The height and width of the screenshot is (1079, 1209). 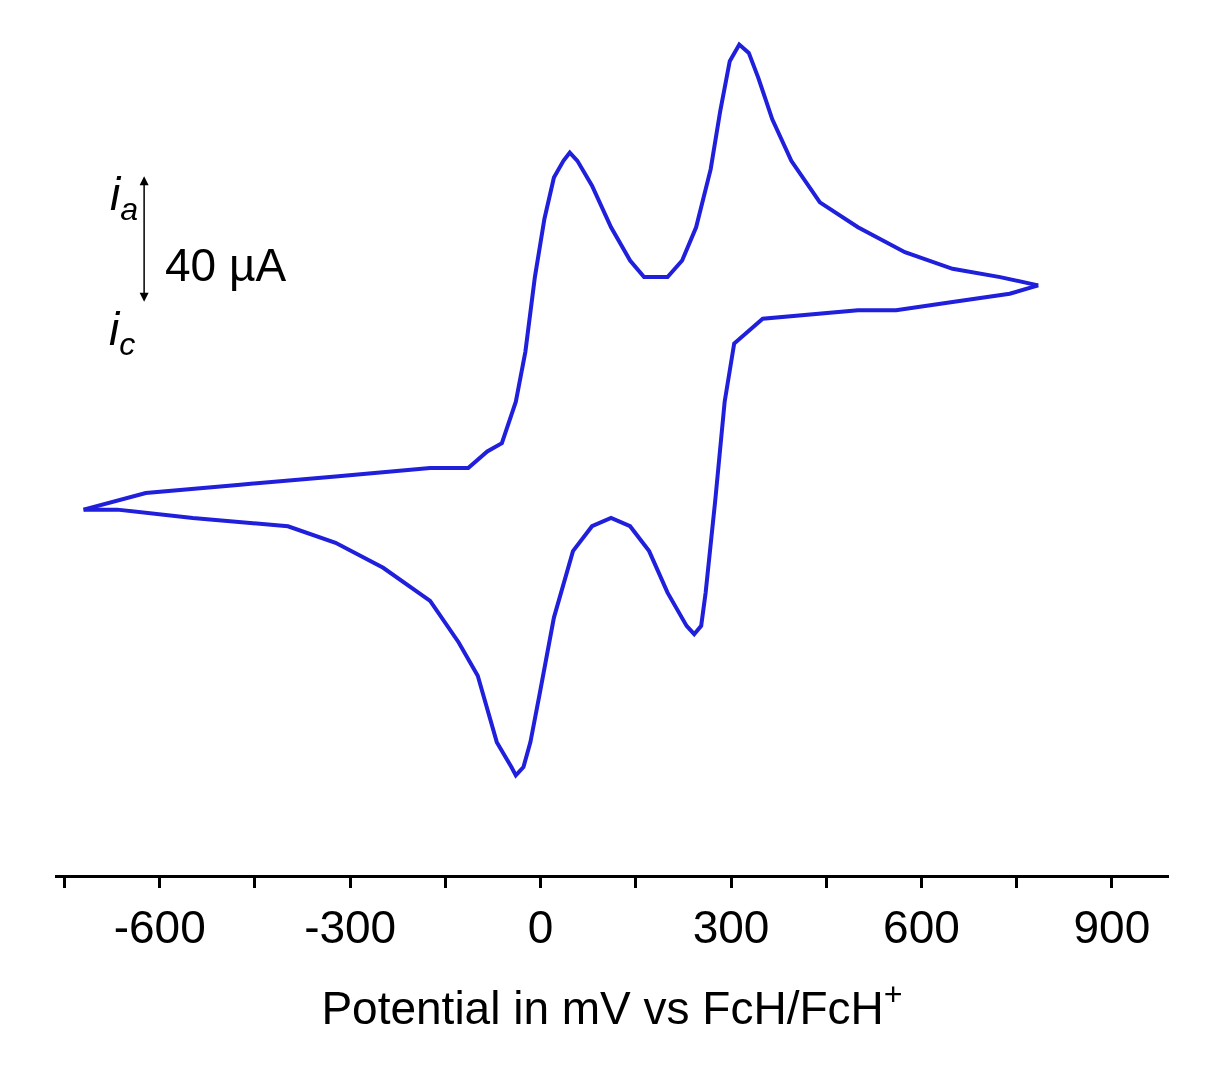 I want to click on x-tick-label: 900, so click(x=1112, y=927).